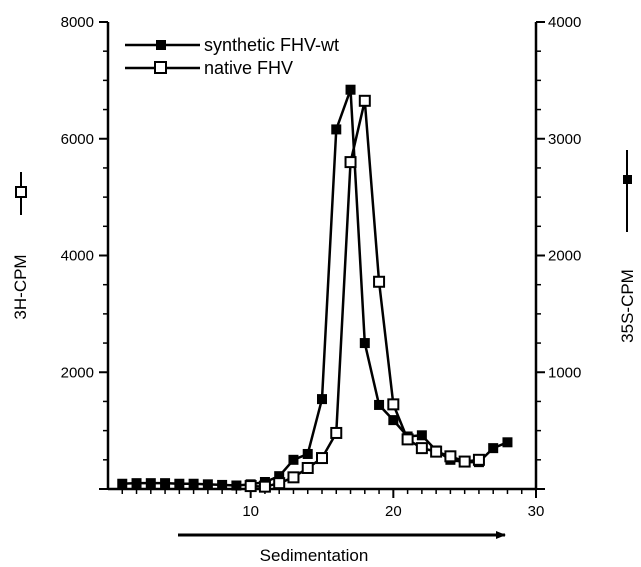 The height and width of the screenshot is (567, 641). Describe the element at coordinates (20, 286) in the screenshot. I see `left-axis-title: 3H-CPM` at that location.